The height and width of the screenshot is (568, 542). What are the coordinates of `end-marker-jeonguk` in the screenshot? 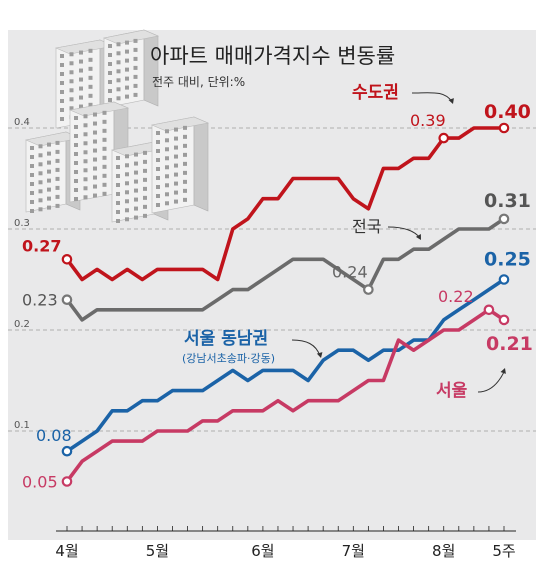 It's located at (504, 219).